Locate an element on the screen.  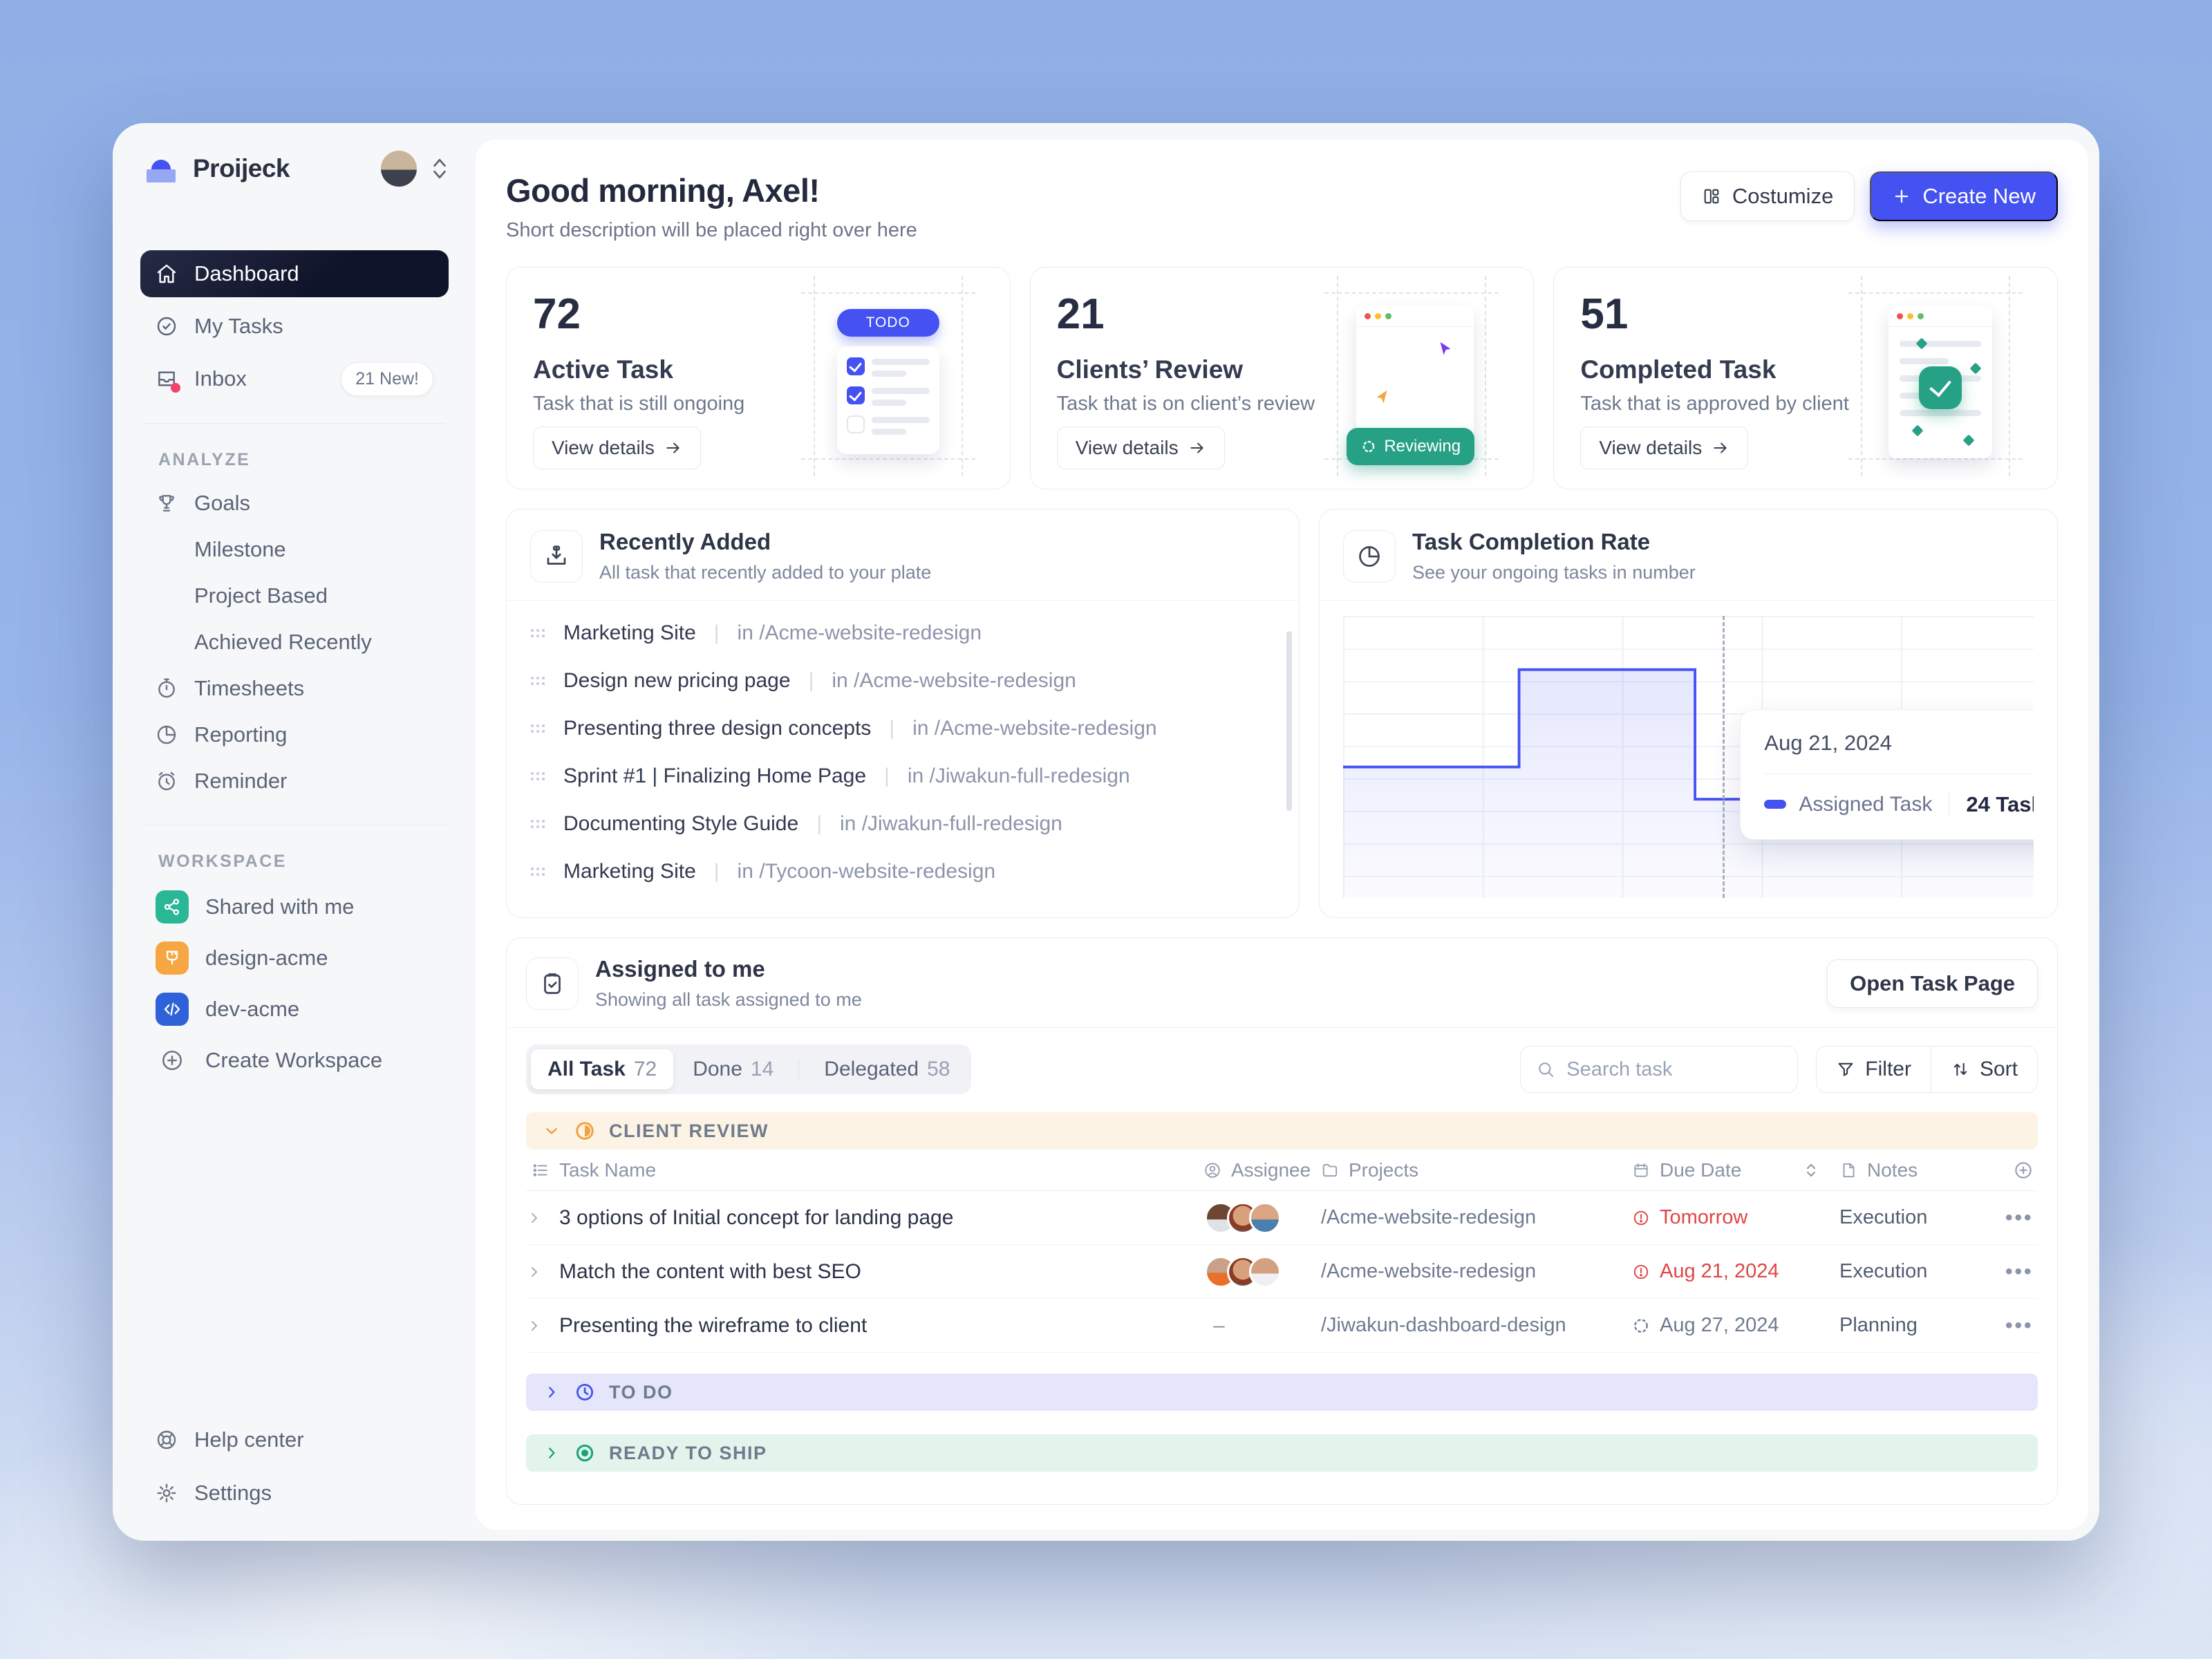
panel-title: Assigned to me is located at coordinates (680, 969).